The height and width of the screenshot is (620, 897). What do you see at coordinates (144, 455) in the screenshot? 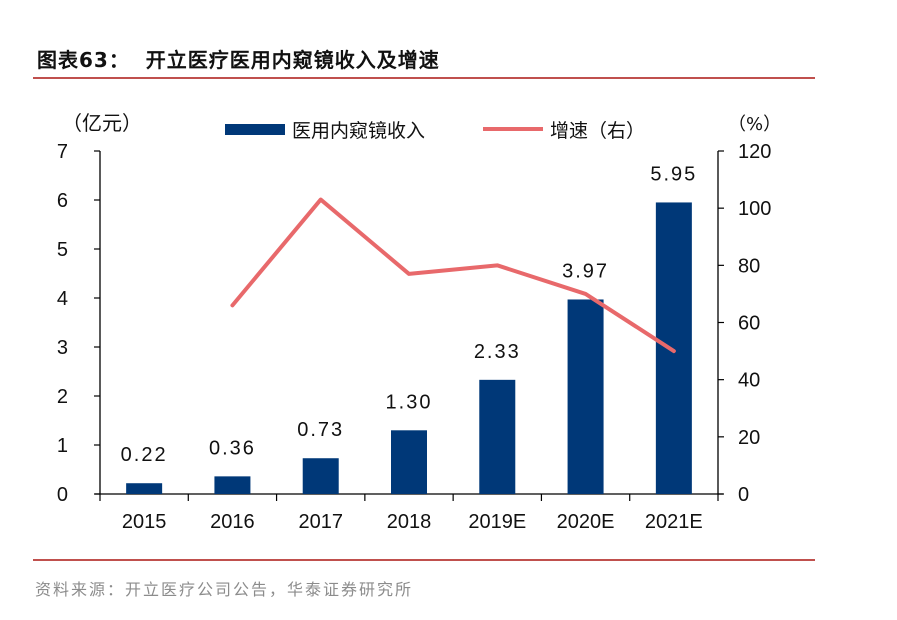
I see `bar-value-label: 0.22` at bounding box center [144, 455].